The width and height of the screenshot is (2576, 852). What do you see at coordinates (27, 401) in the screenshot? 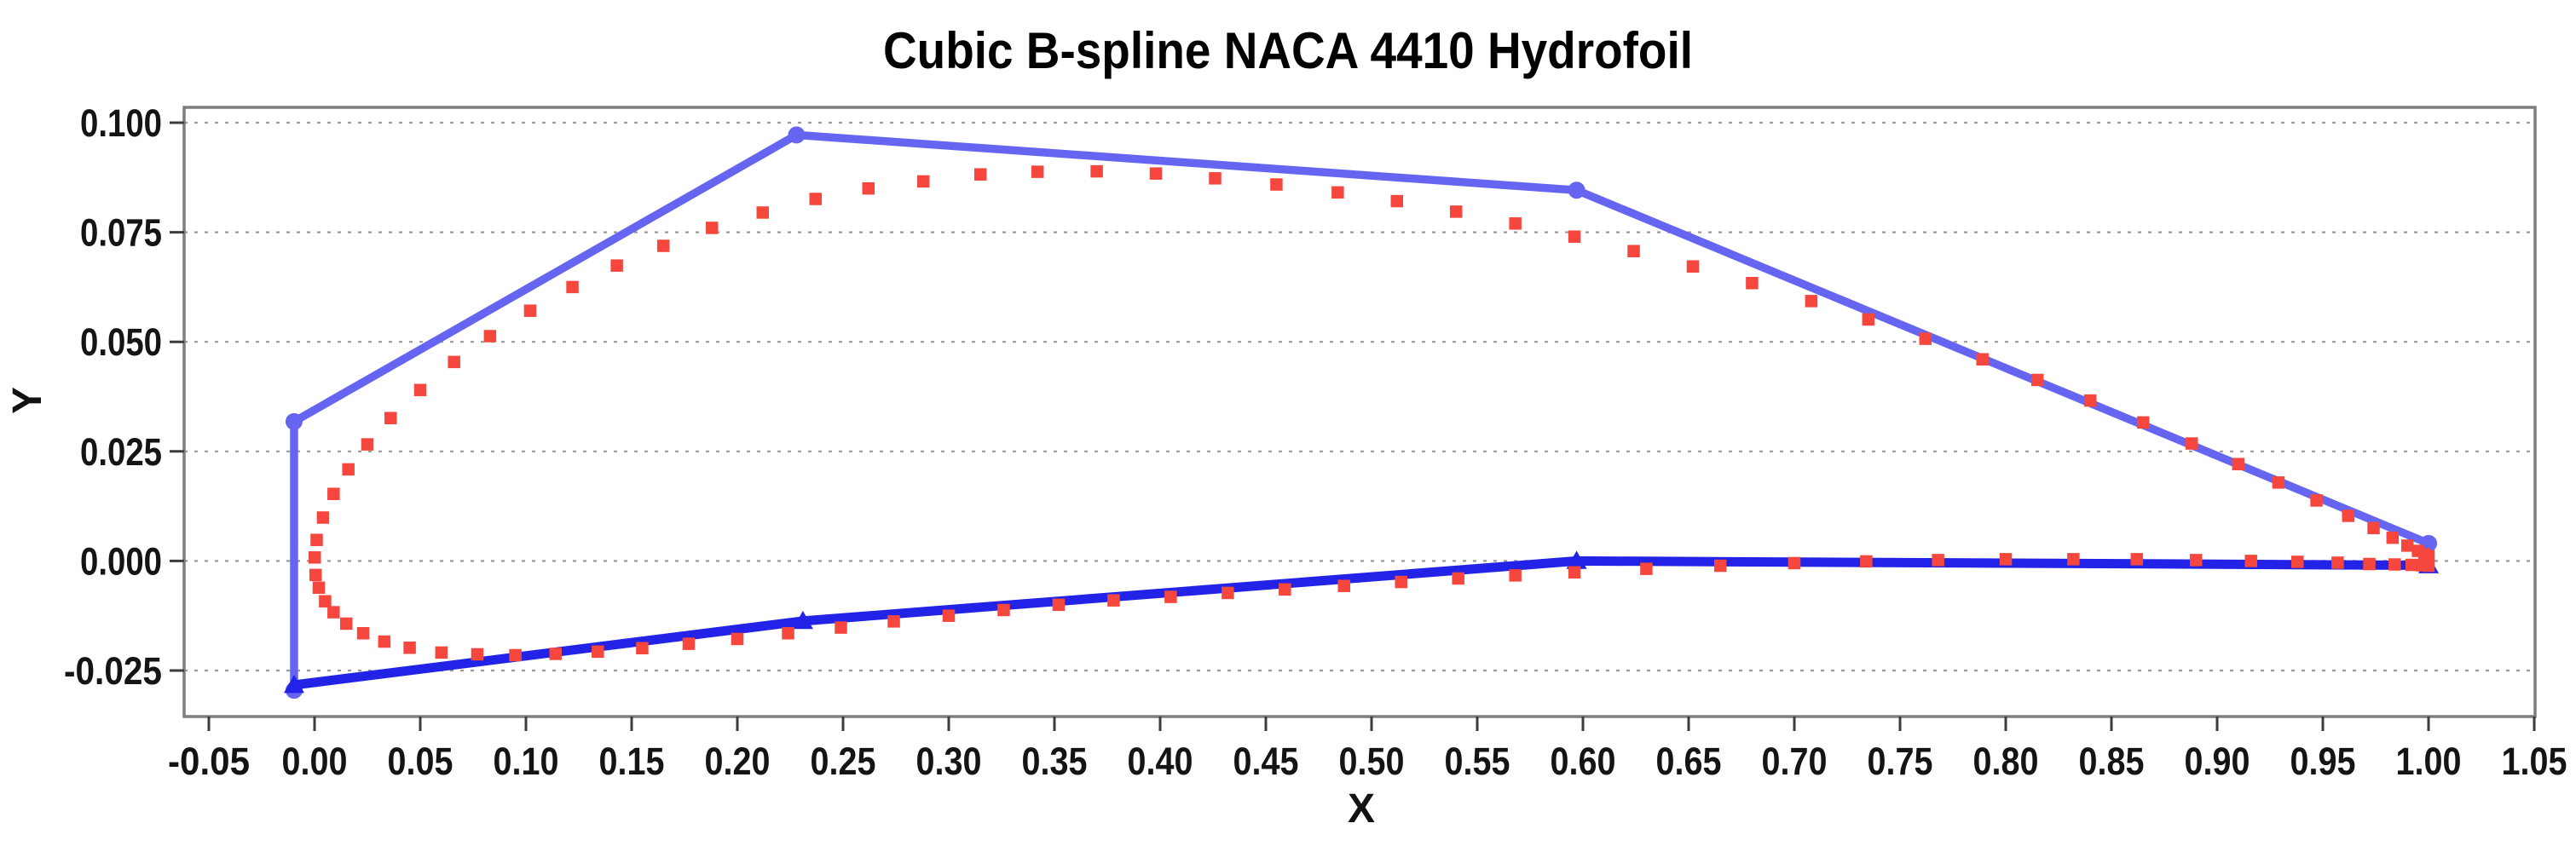
I see `y-axis-label: Y` at bounding box center [27, 401].